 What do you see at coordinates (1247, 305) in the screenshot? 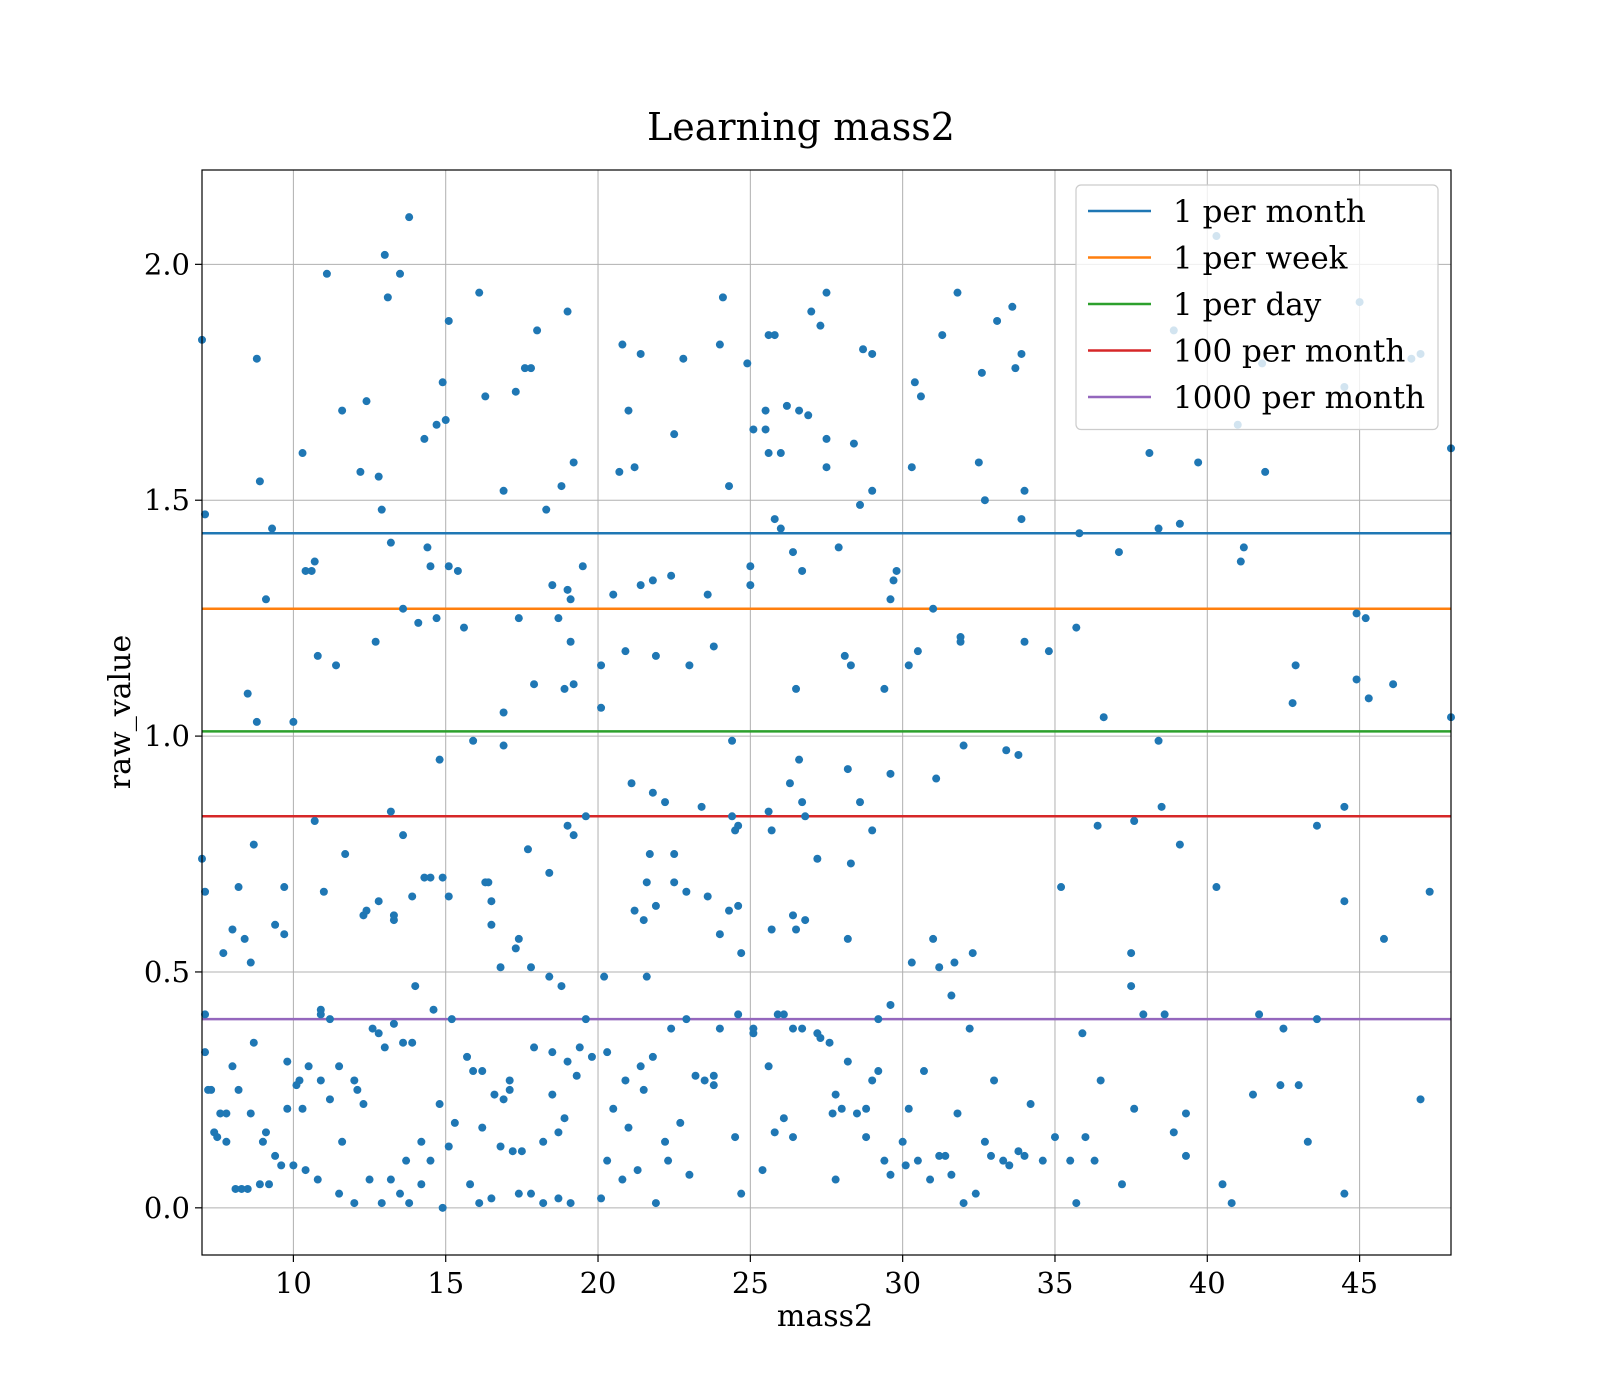
I see `legend-label-2: 1 per day` at bounding box center [1247, 305].